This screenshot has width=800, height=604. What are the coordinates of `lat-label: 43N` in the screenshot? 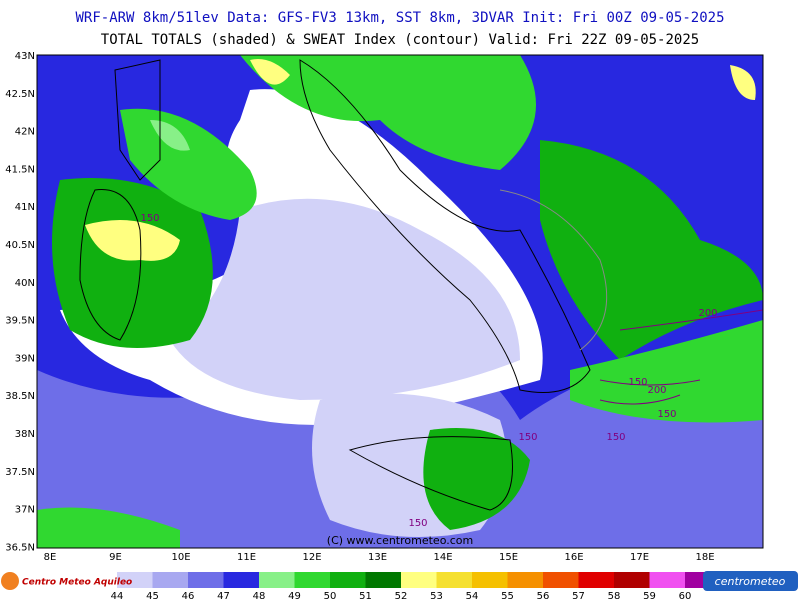 It's located at (25, 56).